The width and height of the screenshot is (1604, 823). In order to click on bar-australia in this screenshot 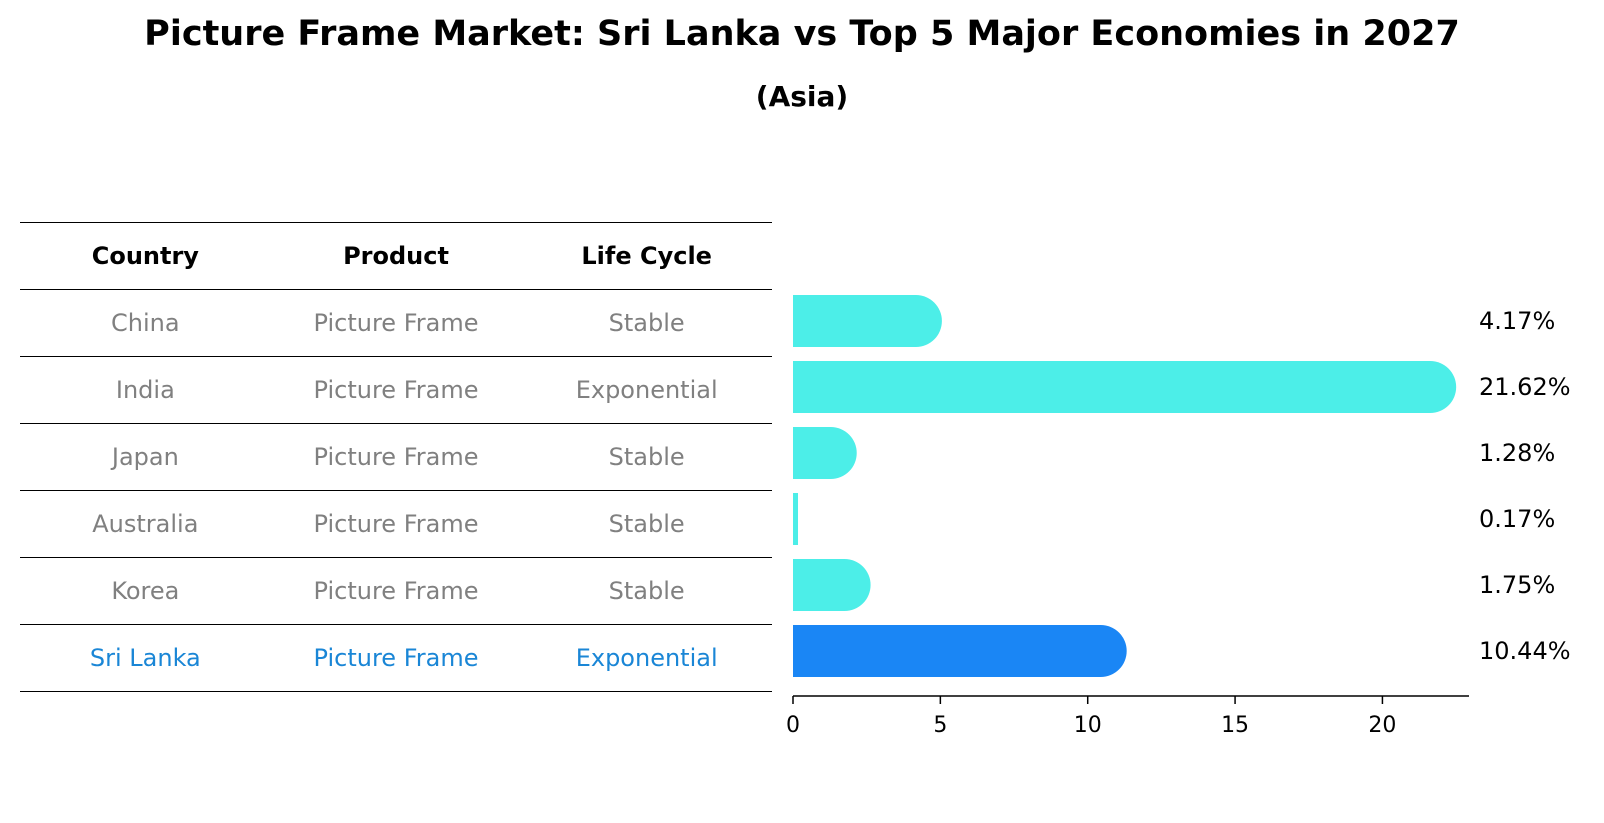, I will do `click(796, 519)`.